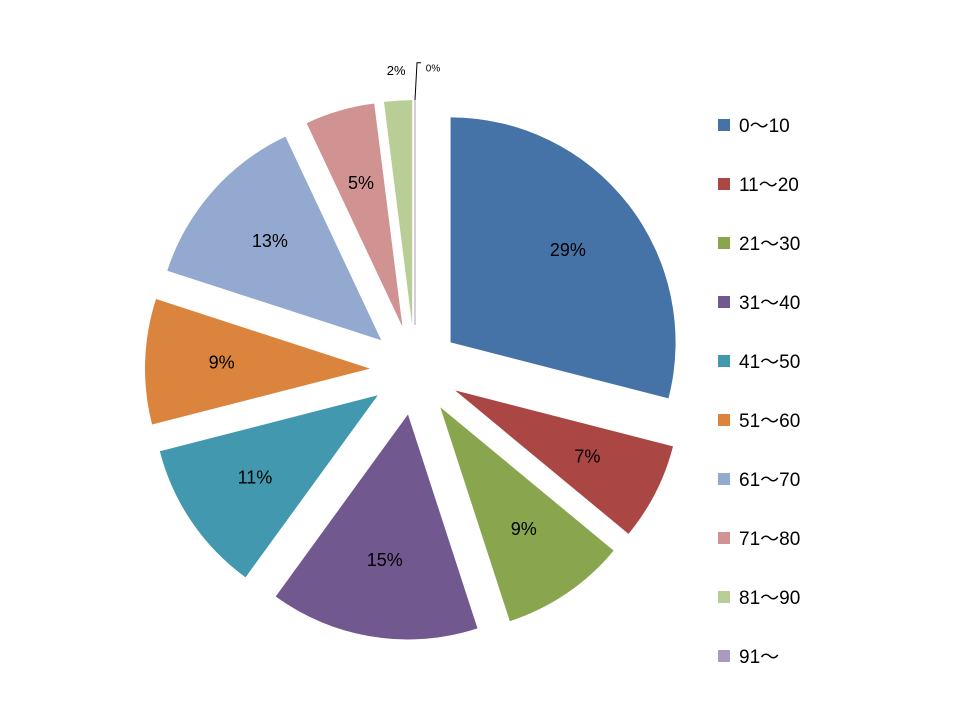 The image size is (960, 720). Describe the element at coordinates (770, 598) in the screenshot. I see `legend-label: 81〜90` at that location.